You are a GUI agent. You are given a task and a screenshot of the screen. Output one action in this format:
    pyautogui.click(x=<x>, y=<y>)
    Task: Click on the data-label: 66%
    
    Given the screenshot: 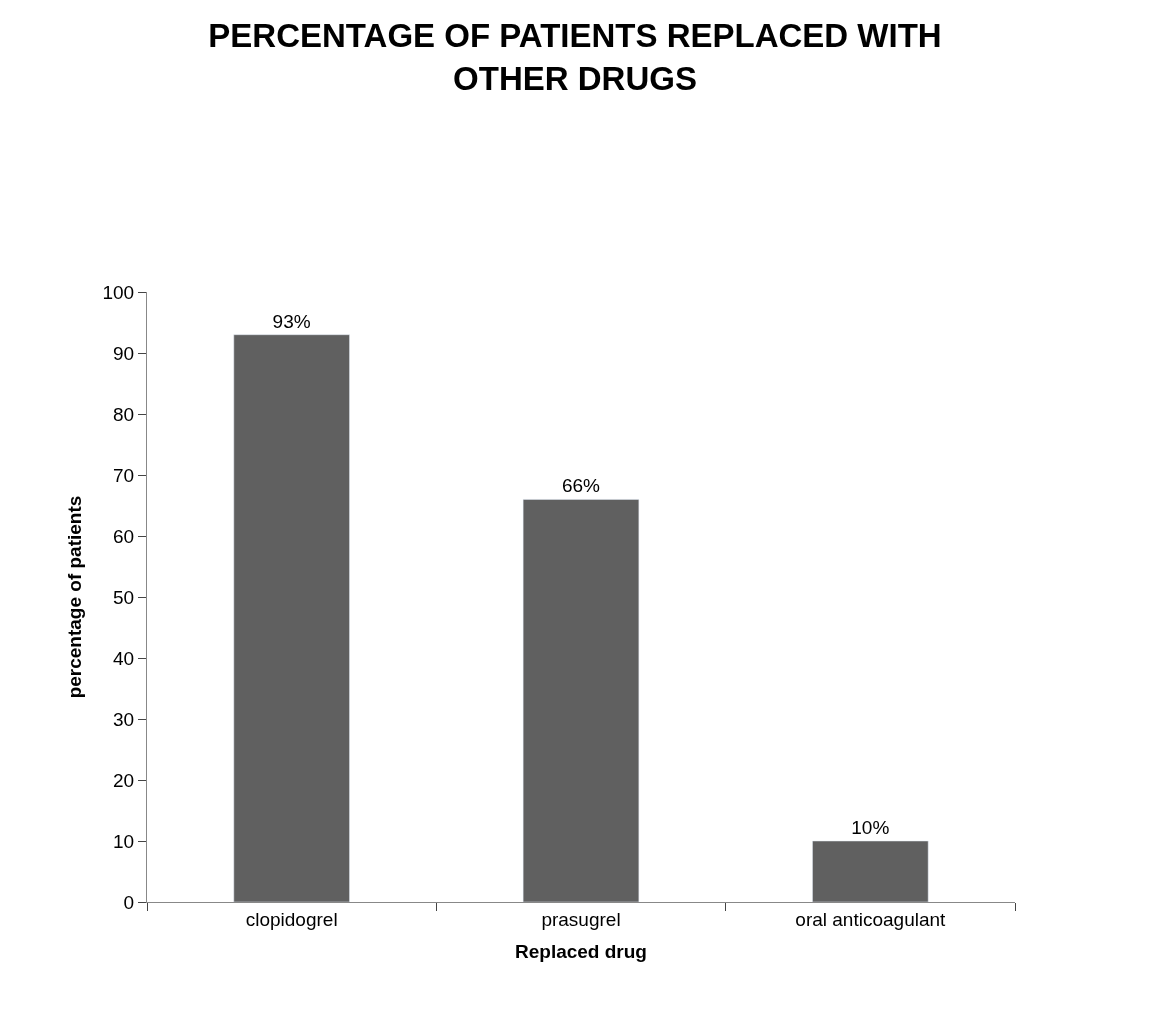 What is the action you would take?
    pyautogui.click(x=581, y=486)
    